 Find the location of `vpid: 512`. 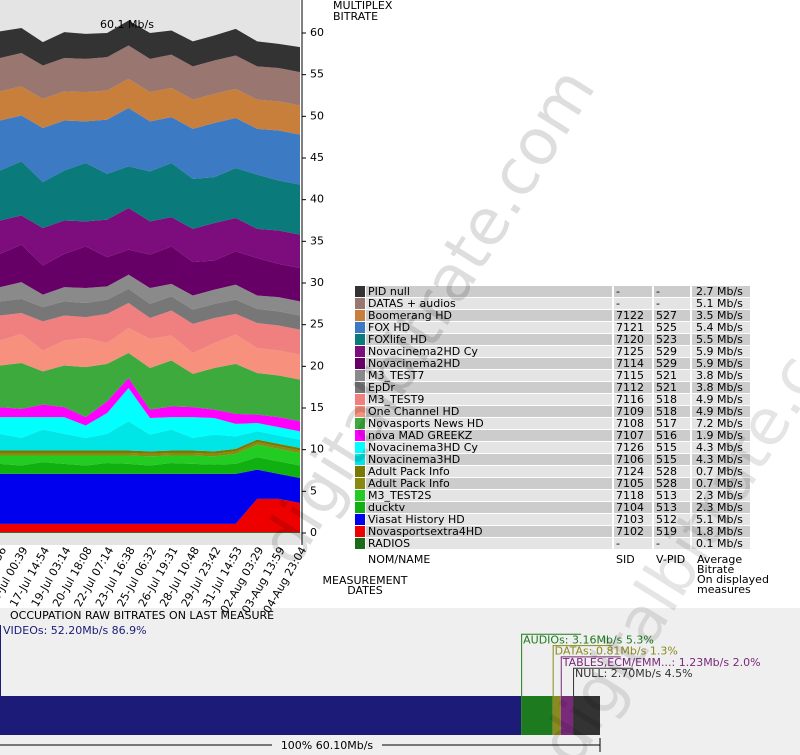

vpid: 512 is located at coordinates (666, 519).